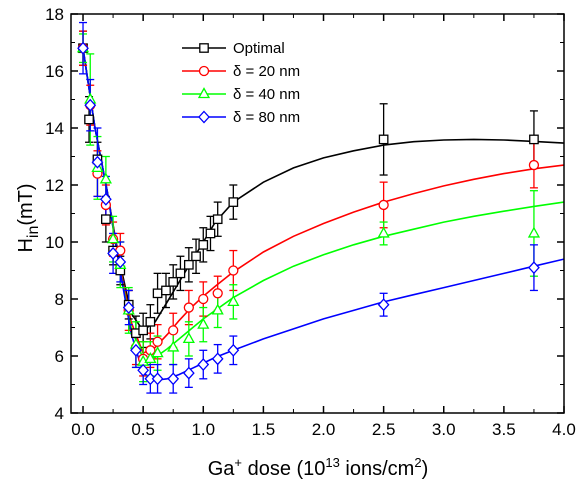  Describe the element at coordinates (204, 71) in the screenshot. I see `legend-marker-circle` at that location.